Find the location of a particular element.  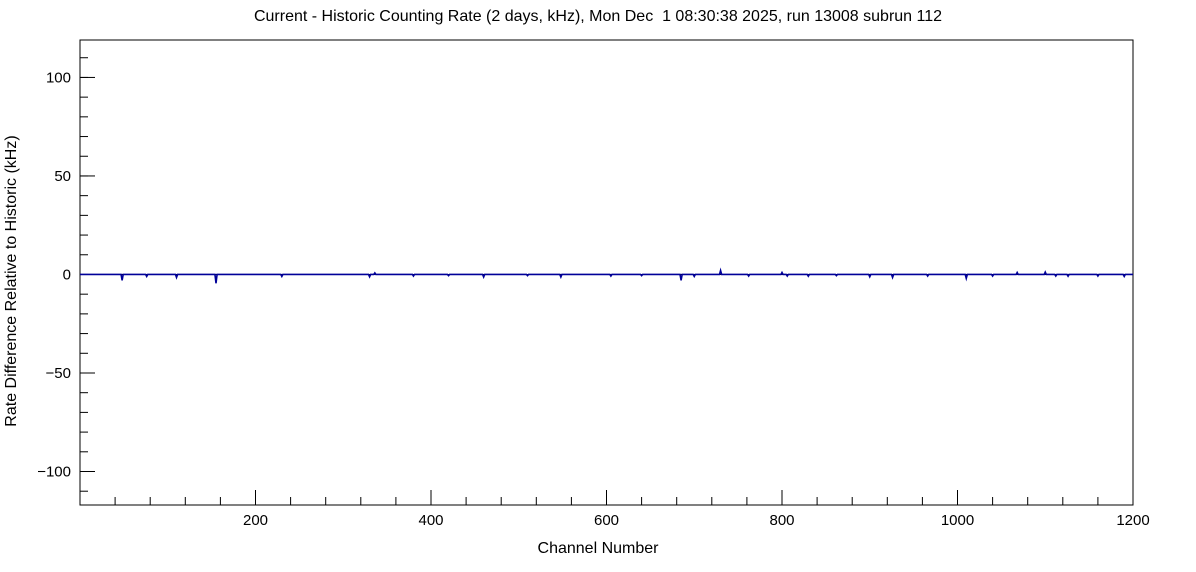

y-tick-label: 0 is located at coordinates (67, 274).